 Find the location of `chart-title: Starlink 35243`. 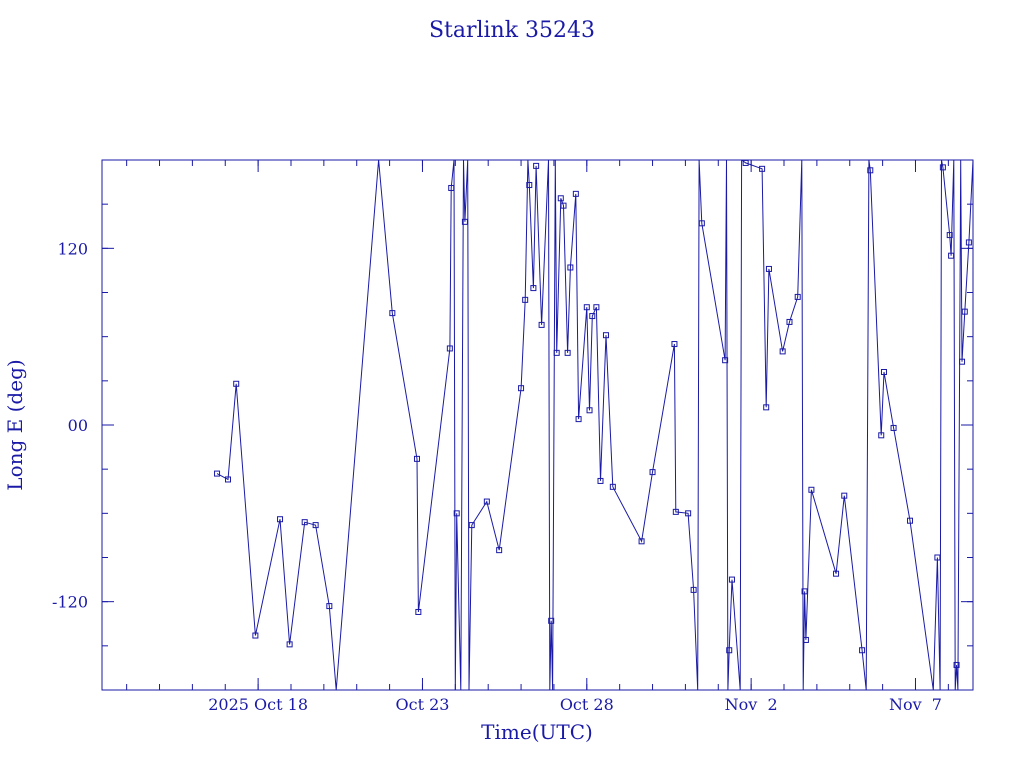

chart-title: Starlink 35243 is located at coordinates (512, 30).